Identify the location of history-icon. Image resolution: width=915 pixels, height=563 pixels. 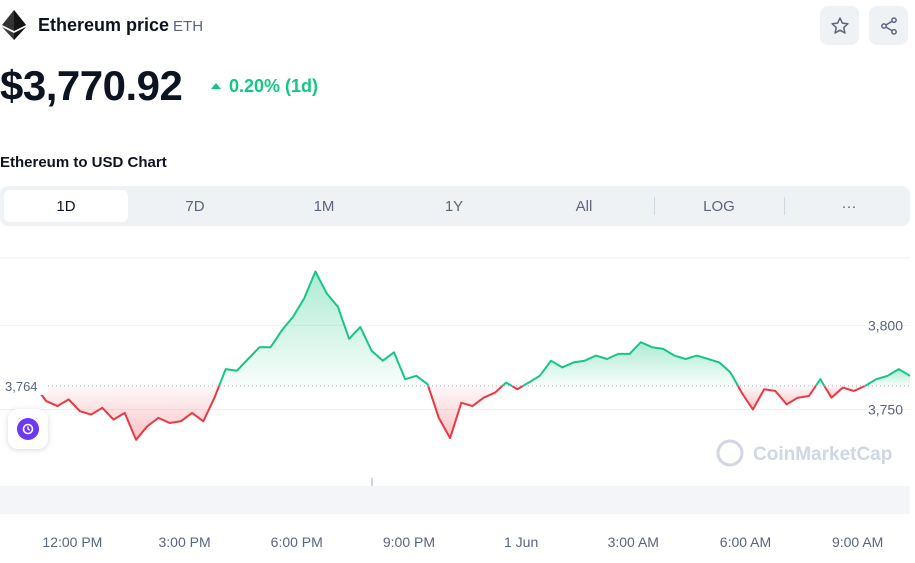
(28, 429).